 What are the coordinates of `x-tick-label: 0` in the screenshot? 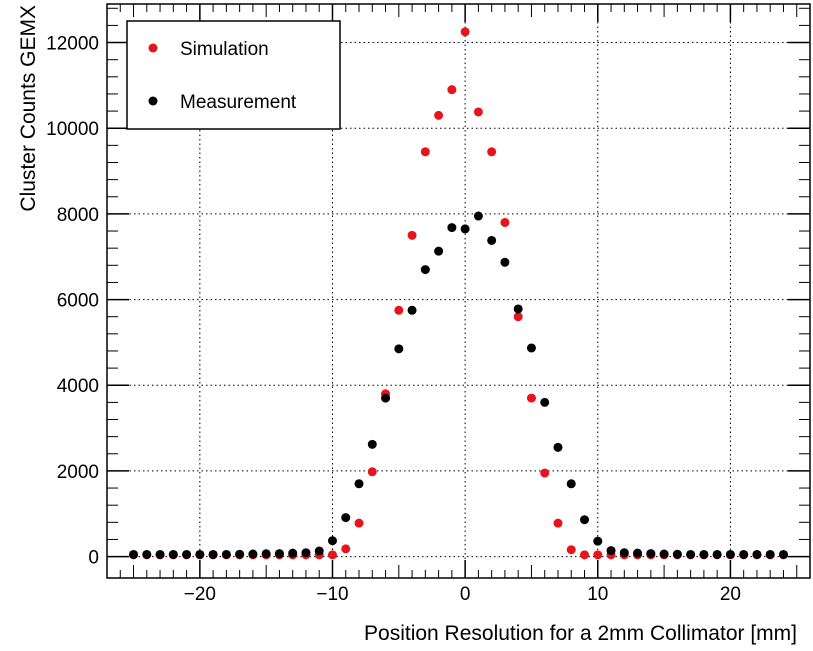 It's located at (465, 594).